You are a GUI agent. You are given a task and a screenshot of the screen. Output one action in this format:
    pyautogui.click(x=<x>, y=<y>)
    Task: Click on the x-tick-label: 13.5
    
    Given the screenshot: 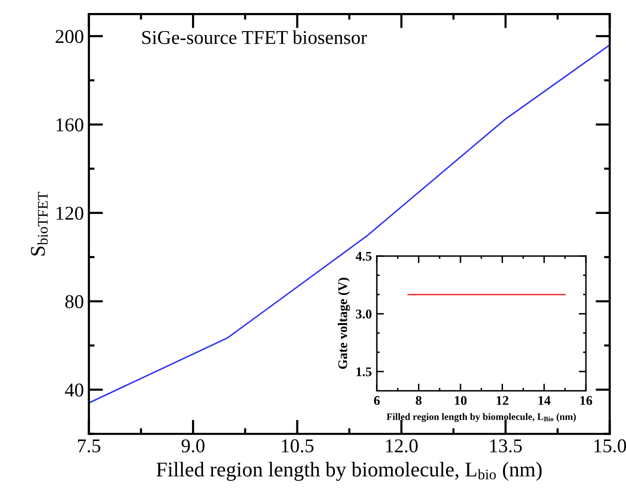 What is the action you would take?
    pyautogui.click(x=506, y=445)
    